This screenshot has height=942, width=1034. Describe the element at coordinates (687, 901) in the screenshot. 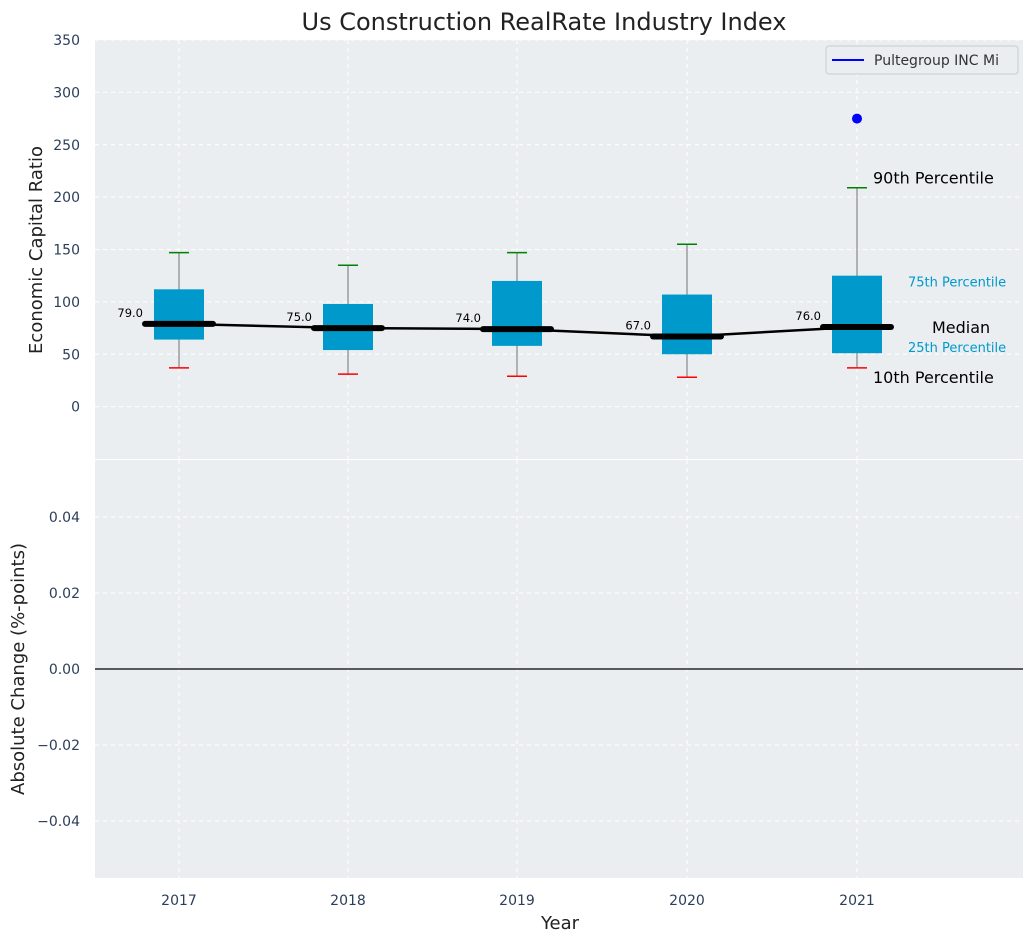

I see `x-tick-label: 2020` at that location.